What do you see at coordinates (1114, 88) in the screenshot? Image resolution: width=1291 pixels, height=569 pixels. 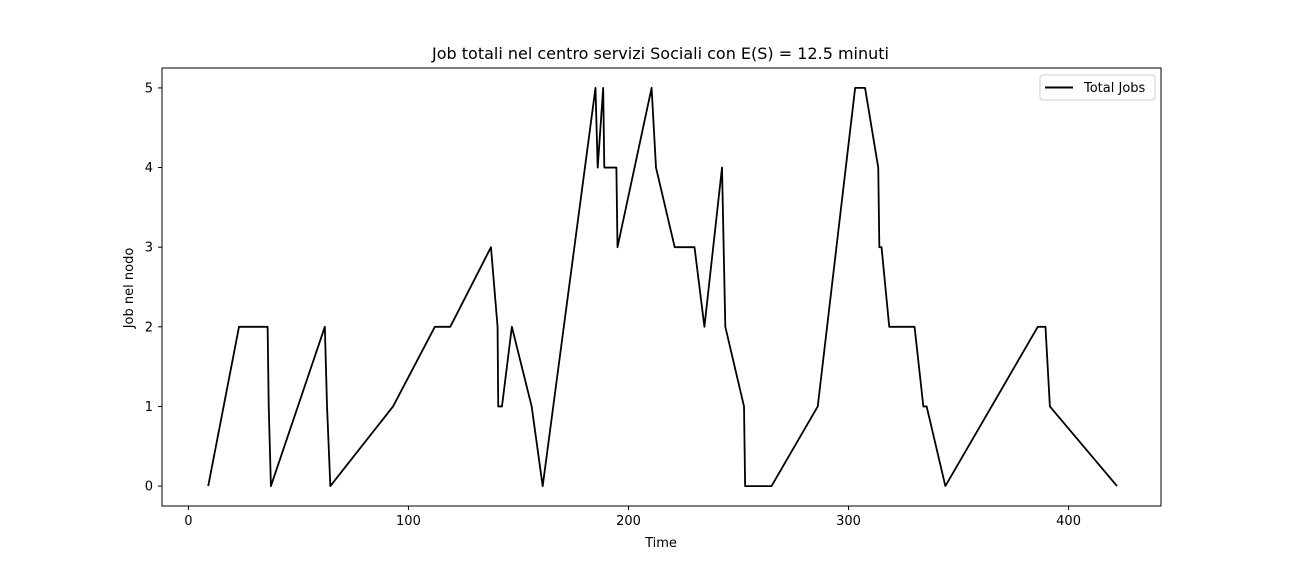 I see `legend-label-total-jobs: Total Jobs` at bounding box center [1114, 88].